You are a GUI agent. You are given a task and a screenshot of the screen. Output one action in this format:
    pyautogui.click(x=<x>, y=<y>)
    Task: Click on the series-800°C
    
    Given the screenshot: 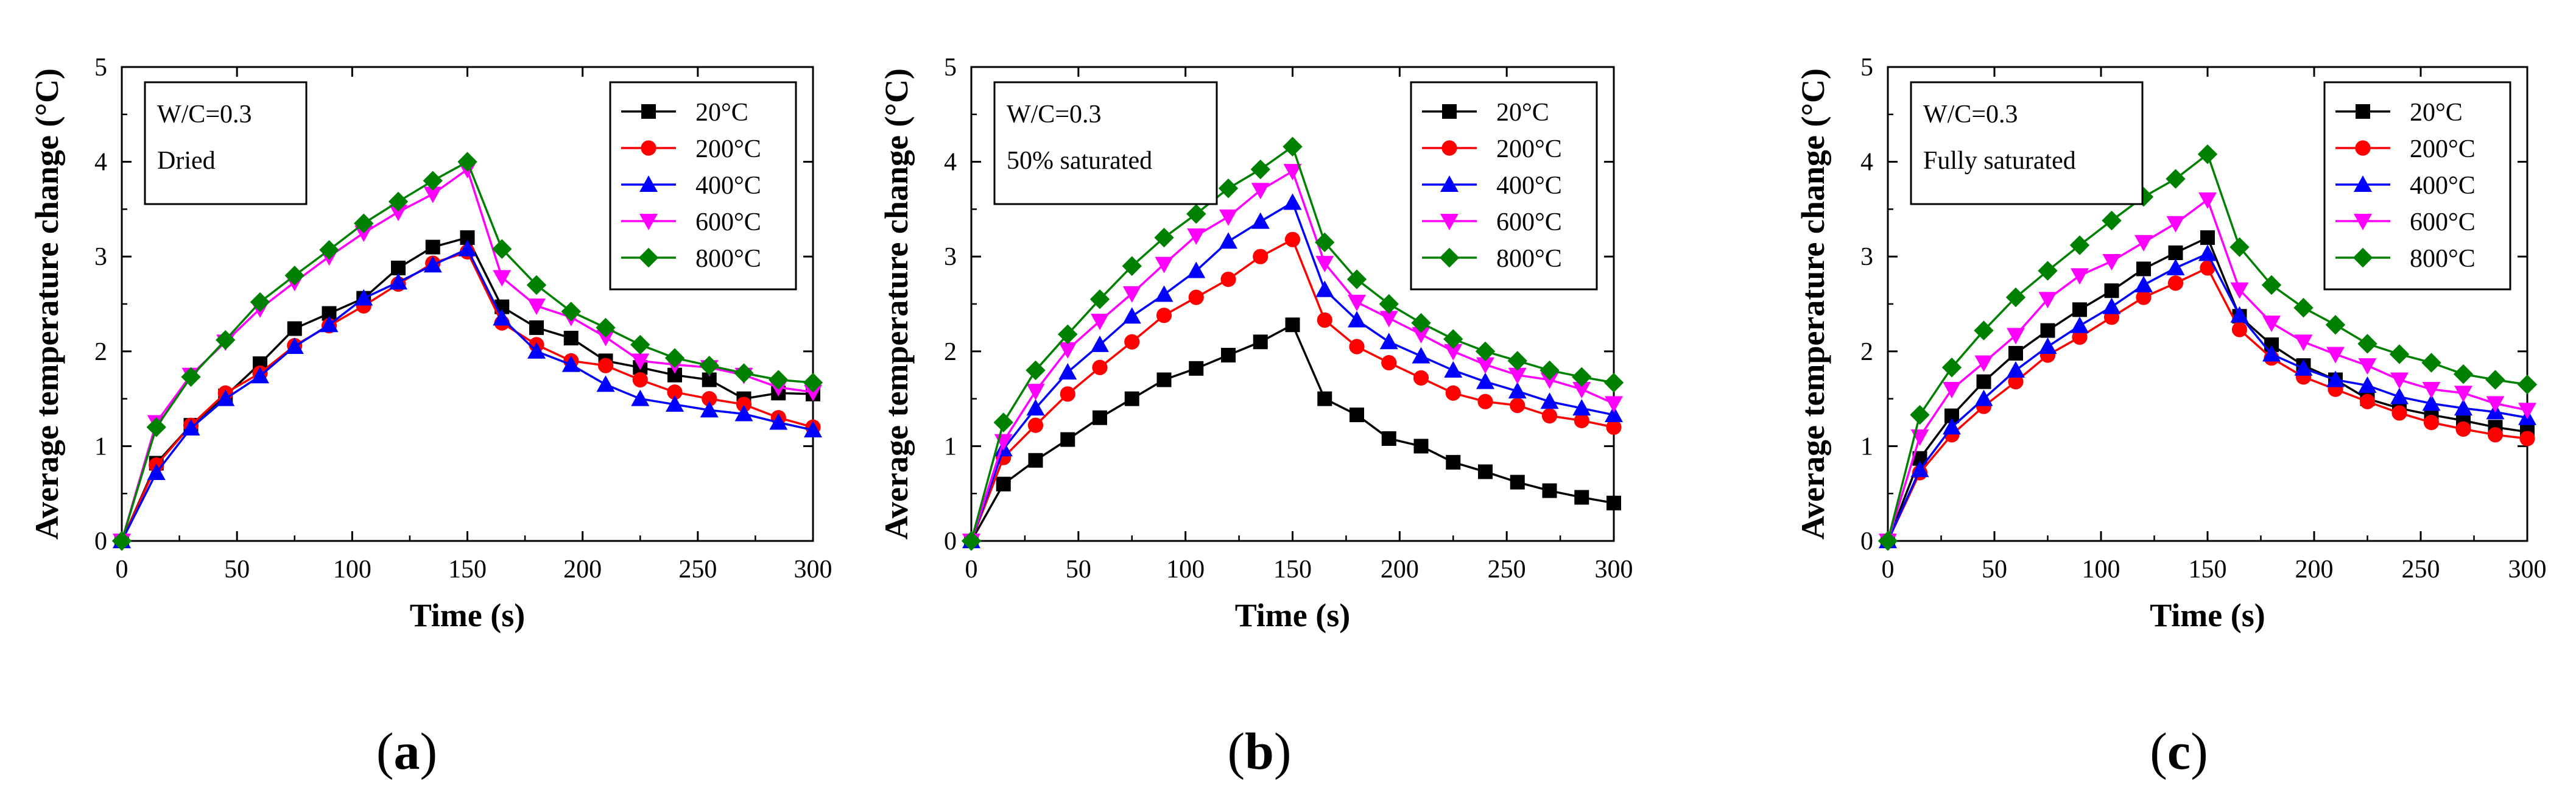 What is the action you would take?
    pyautogui.click(x=467, y=351)
    